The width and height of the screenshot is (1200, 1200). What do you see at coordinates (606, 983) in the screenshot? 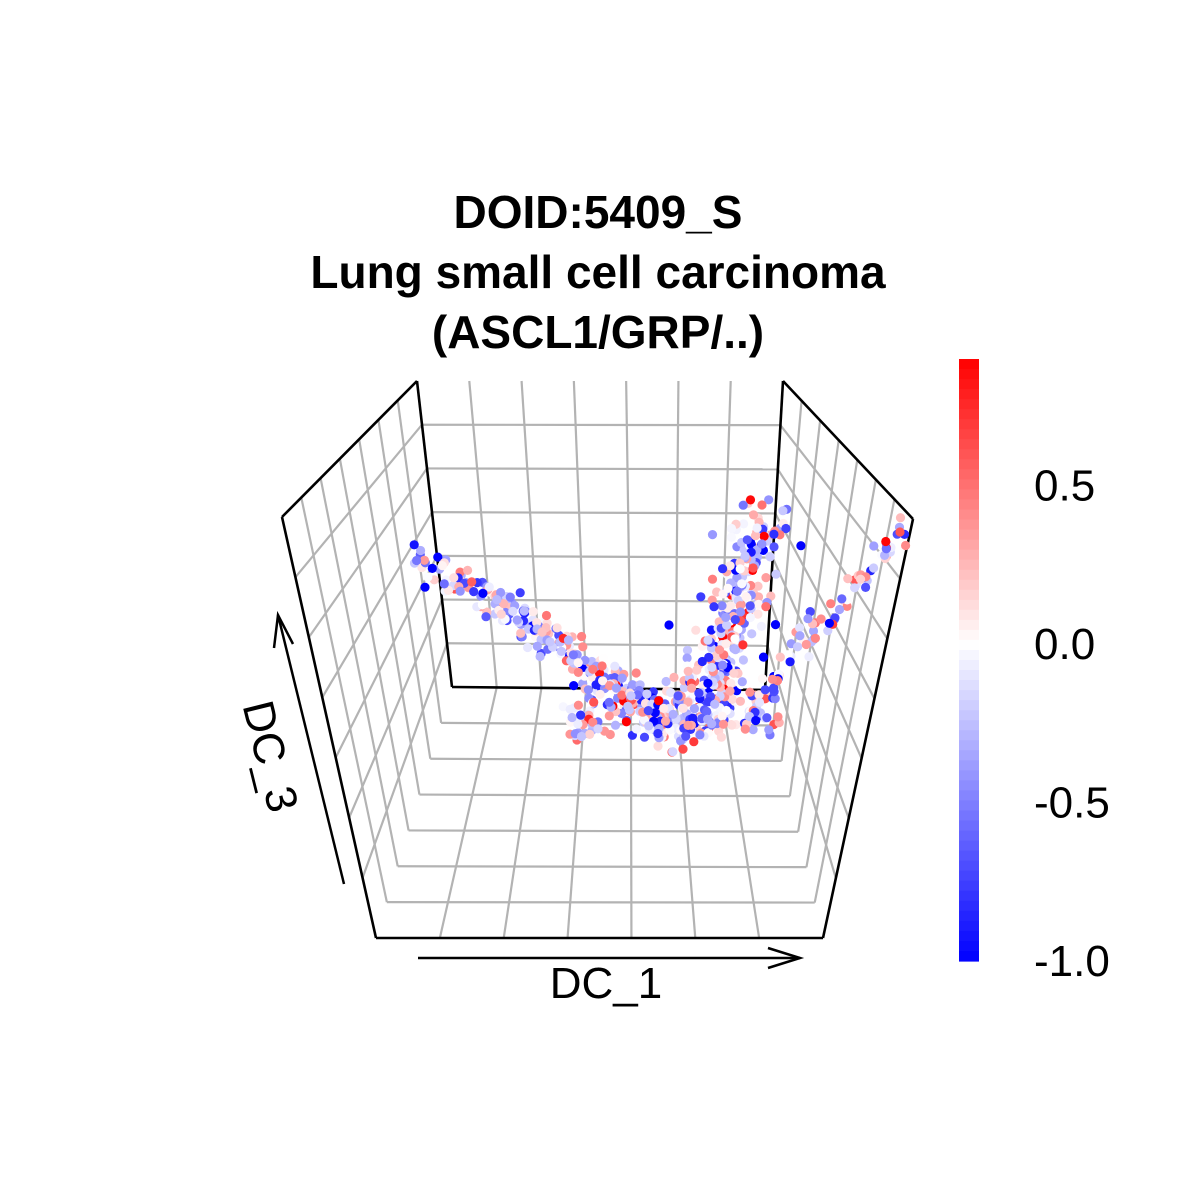
I see `x-axis-label: DC_1` at bounding box center [606, 983].